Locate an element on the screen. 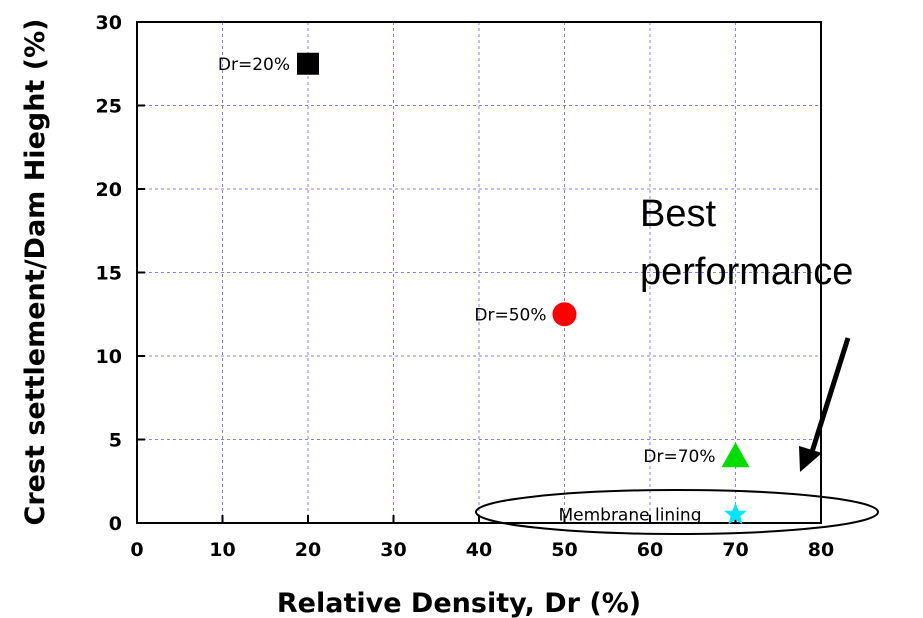 The width and height of the screenshot is (923, 618). x-tick-label: 0 is located at coordinates (136, 550).